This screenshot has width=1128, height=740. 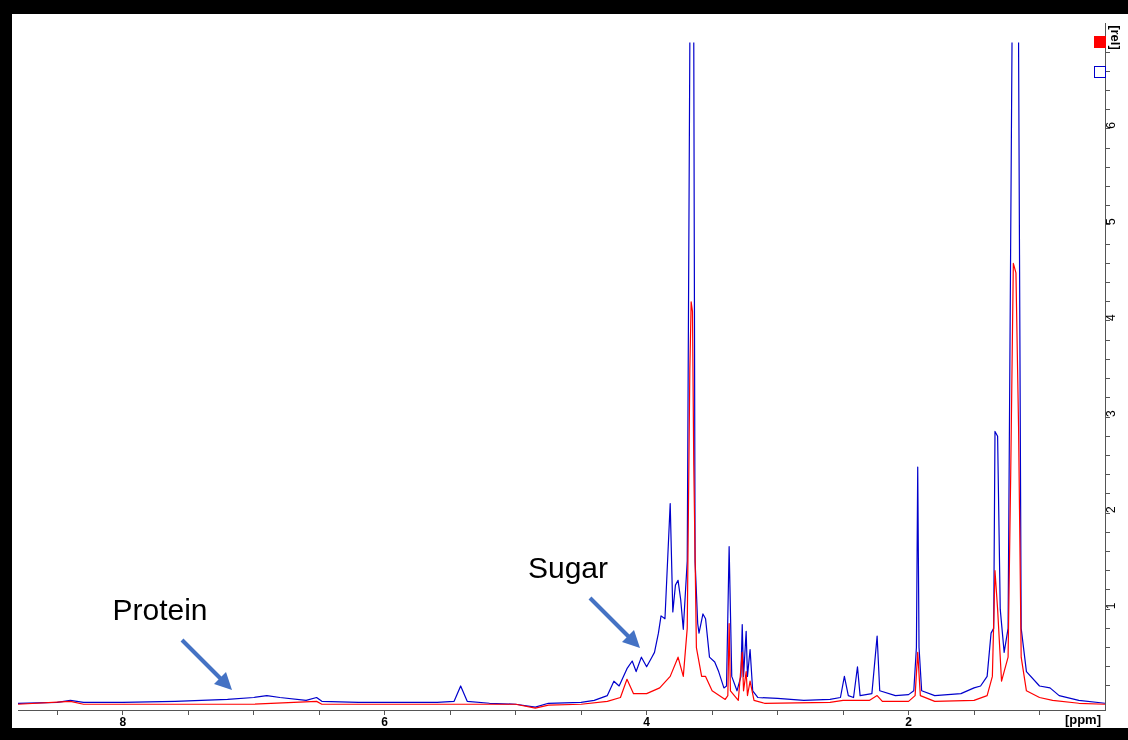 I want to click on y-tick-label: 6, so click(x=1111, y=125).